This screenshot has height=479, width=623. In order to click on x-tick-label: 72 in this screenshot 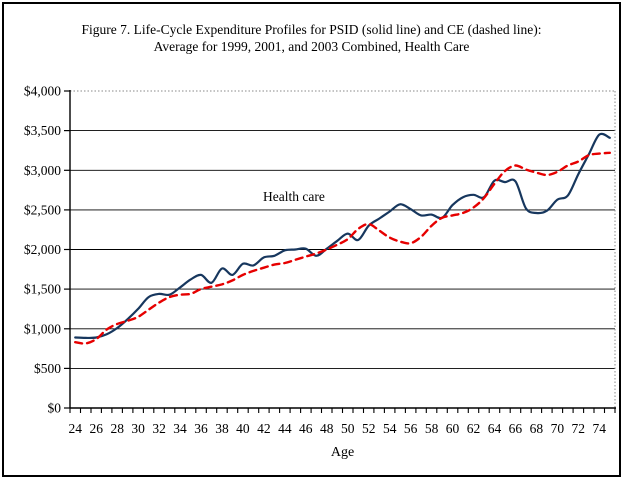, I will do `click(579, 428)`.